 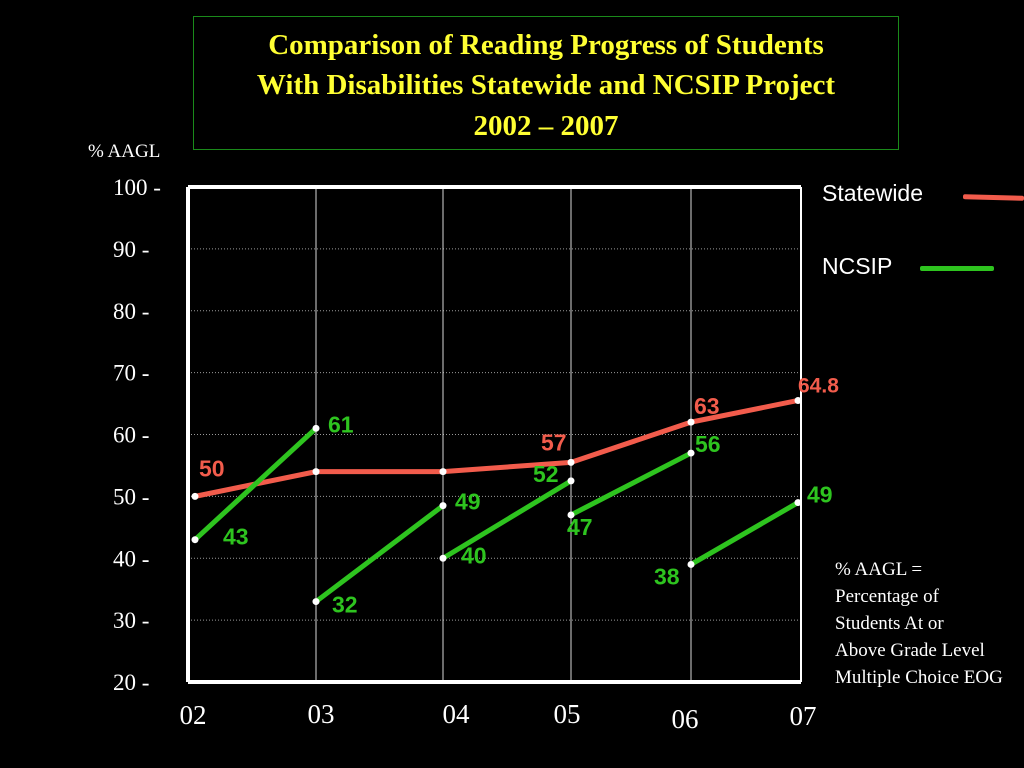 What do you see at coordinates (124, 151) in the screenshot?
I see `y-axis-label: % AAGL` at bounding box center [124, 151].